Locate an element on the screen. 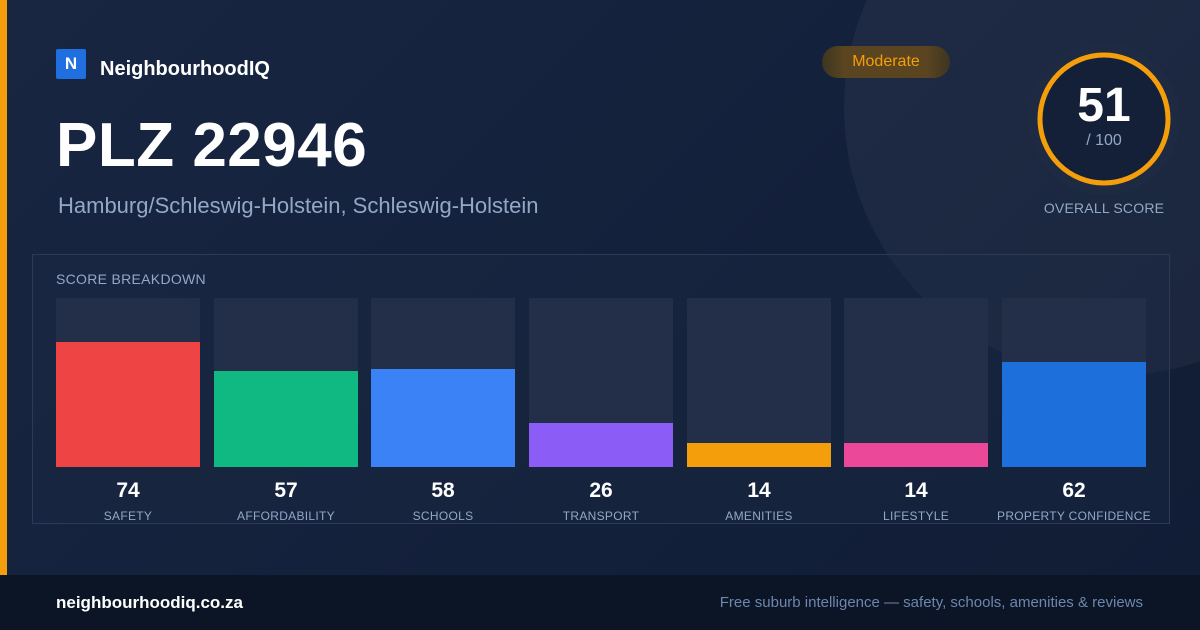 The image size is (1200, 630). overall-score-max: / 100 is located at coordinates (1104, 140).